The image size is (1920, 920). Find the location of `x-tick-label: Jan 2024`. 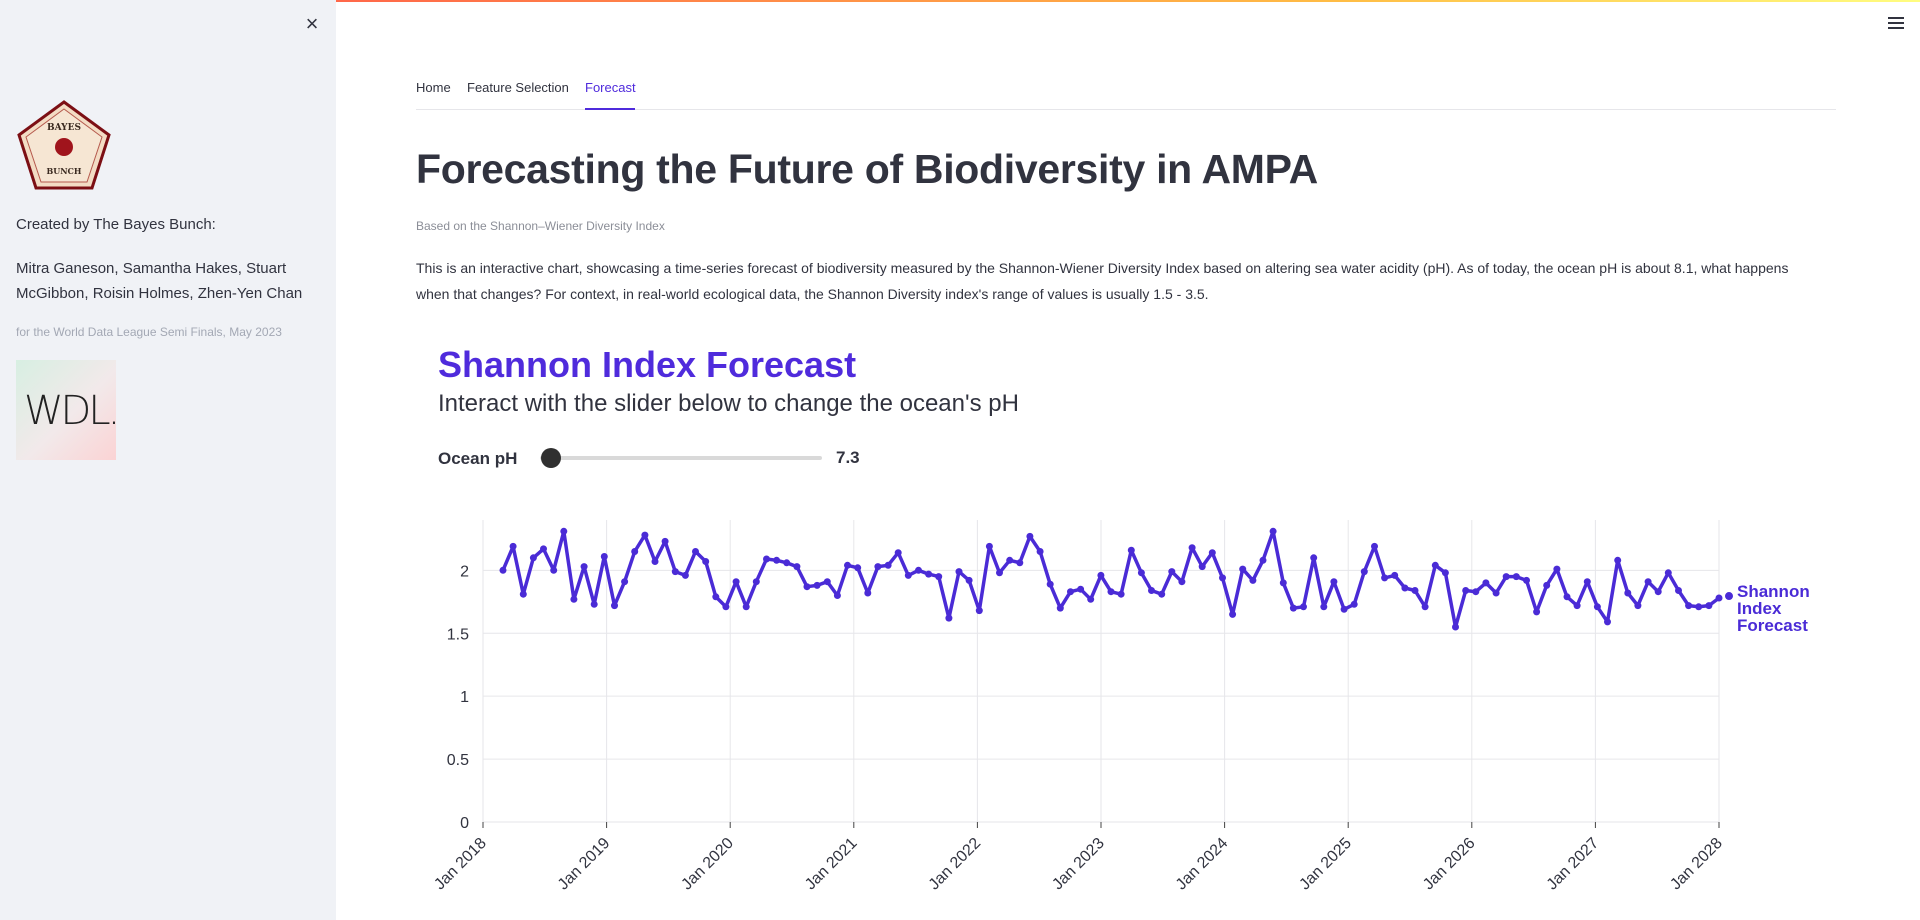

x-tick-label: Jan 2024 is located at coordinates (1202, 864).